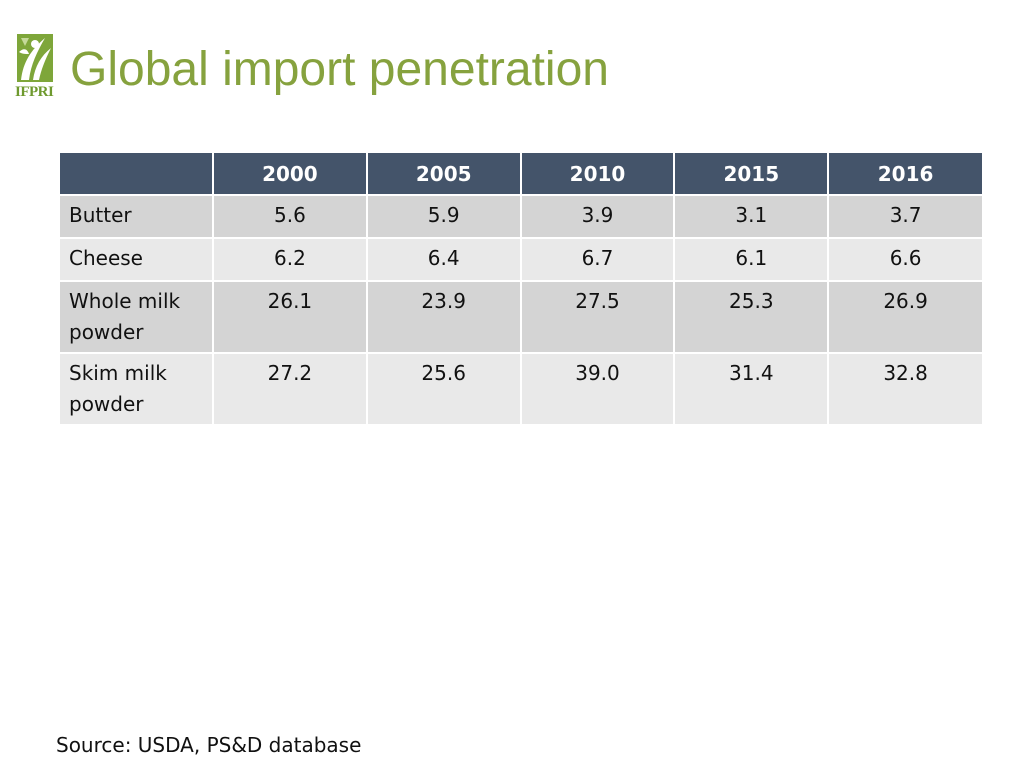  Describe the element at coordinates (137, 260) in the screenshot. I see `row-label: Cheese` at that location.